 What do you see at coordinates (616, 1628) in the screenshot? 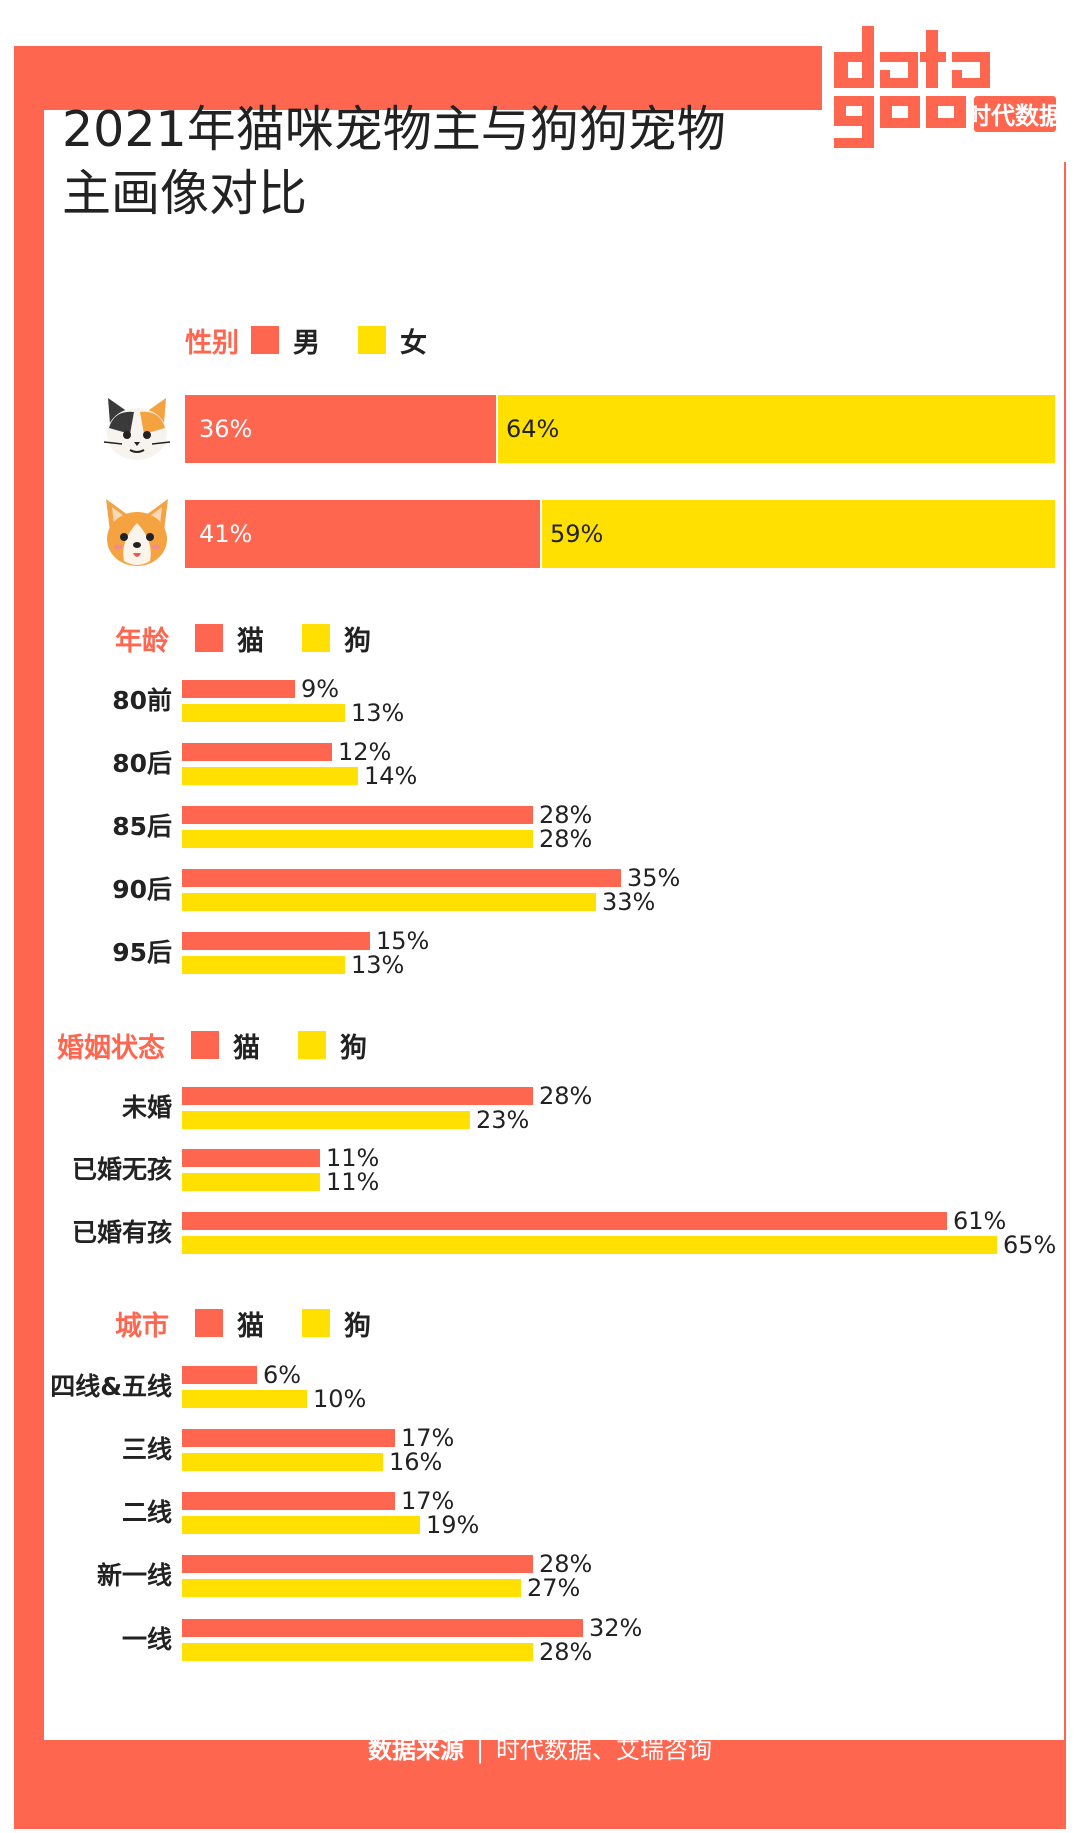
I see `city-cat-value: 32%` at bounding box center [616, 1628].